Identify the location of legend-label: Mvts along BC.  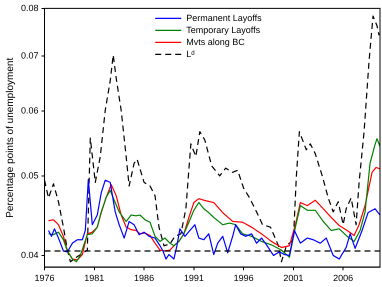
(216, 41).